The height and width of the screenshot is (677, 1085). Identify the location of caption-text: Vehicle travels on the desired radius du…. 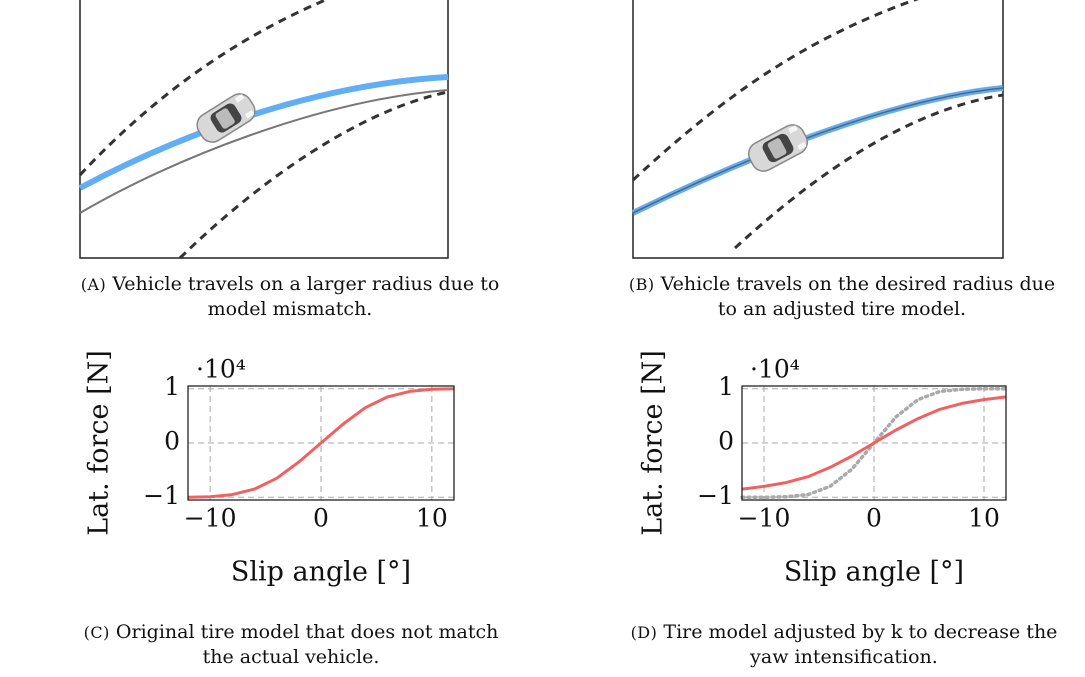
(857, 284).